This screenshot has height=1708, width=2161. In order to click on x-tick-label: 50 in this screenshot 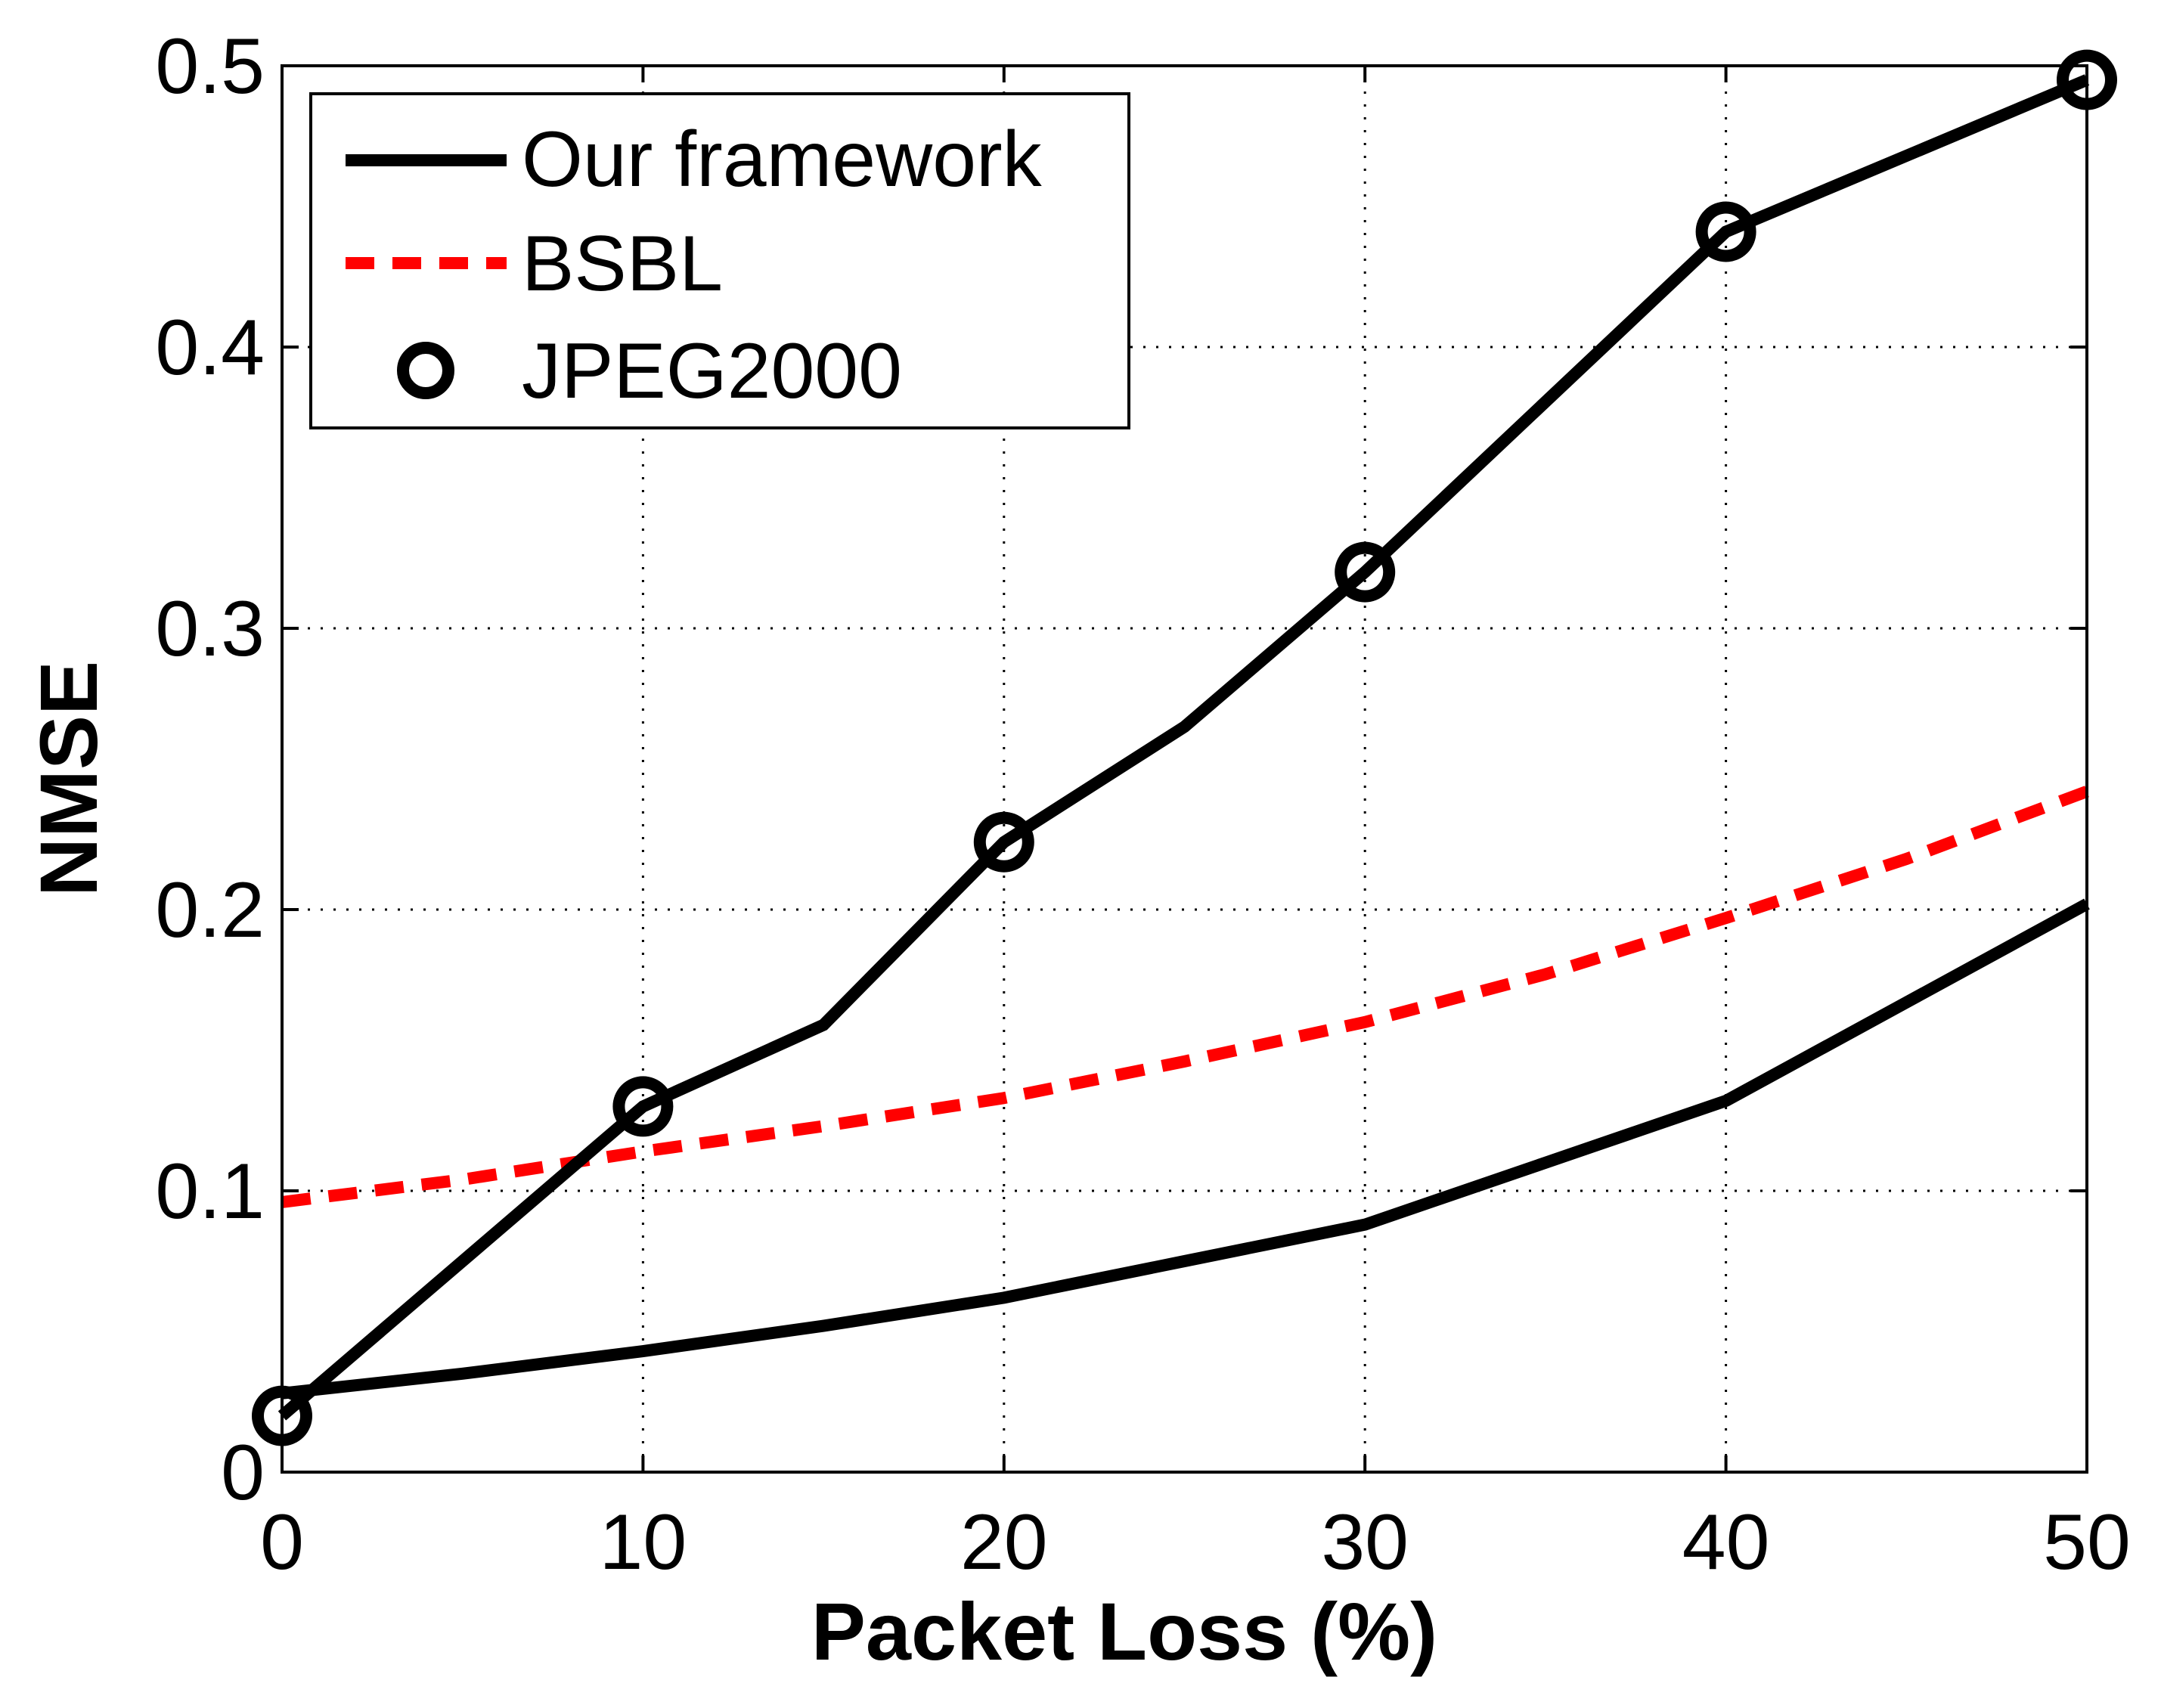, I will do `click(2087, 1542)`.